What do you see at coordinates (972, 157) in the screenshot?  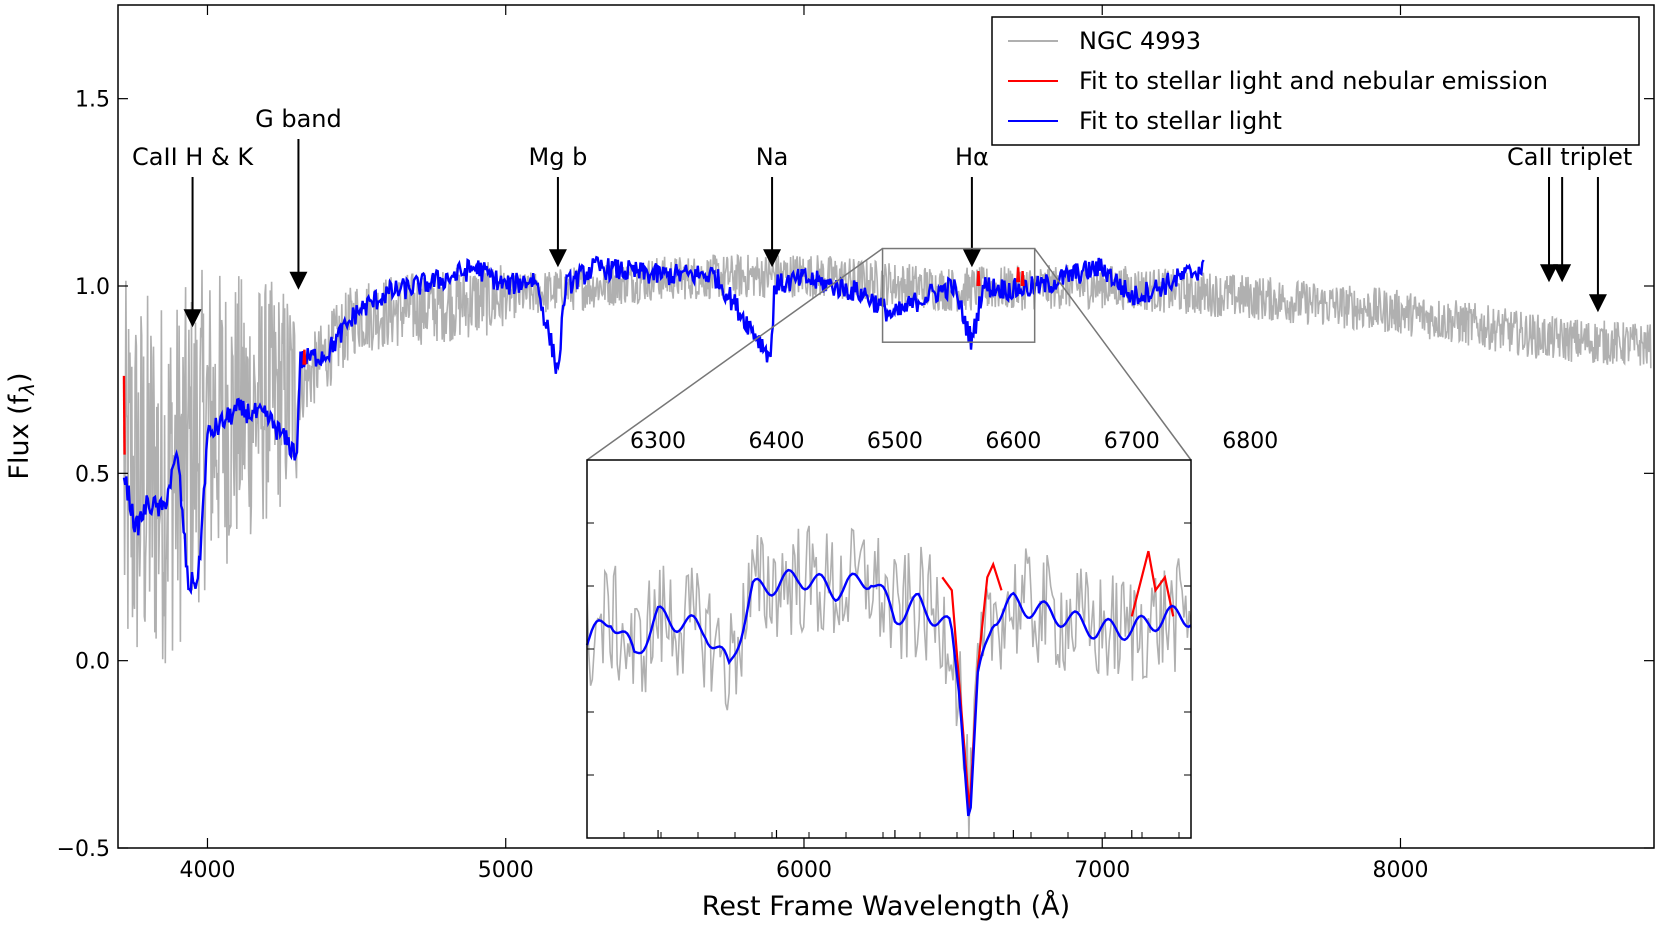 I see `annotation-label: Hα` at bounding box center [972, 157].